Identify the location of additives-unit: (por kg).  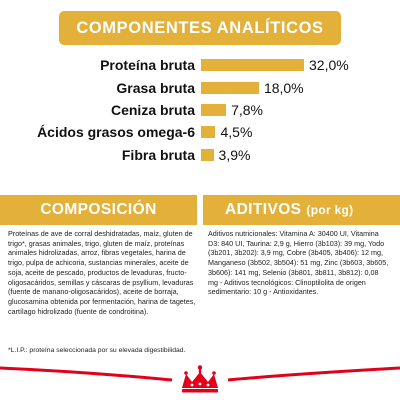
(330, 210).